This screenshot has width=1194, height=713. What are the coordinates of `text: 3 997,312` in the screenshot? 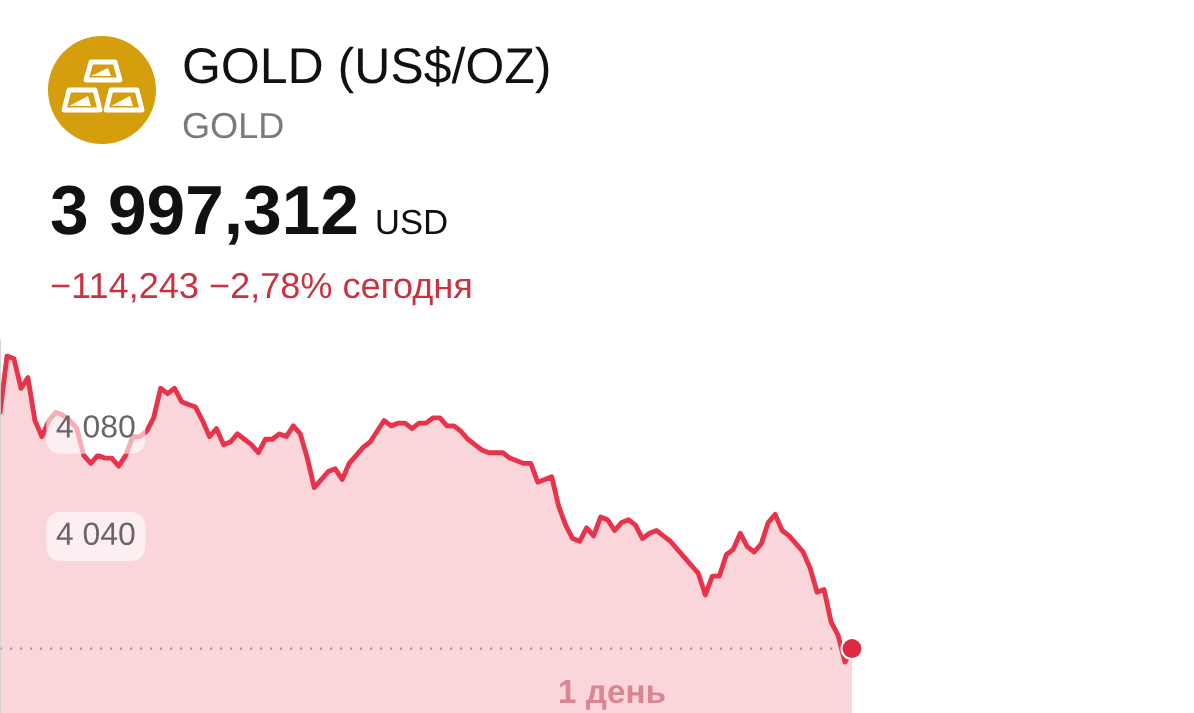 It's located at (204, 215).